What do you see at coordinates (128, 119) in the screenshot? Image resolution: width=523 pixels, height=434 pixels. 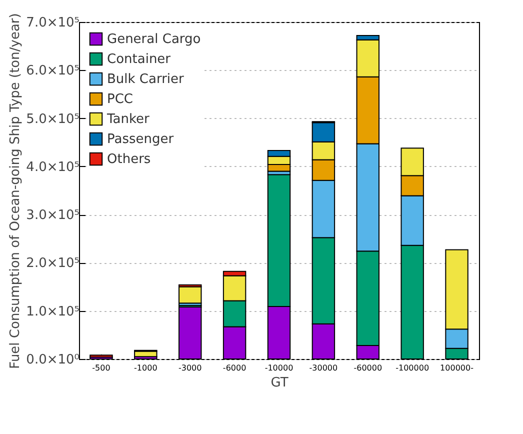 I see `legend-label: Tanker` at bounding box center [128, 119].